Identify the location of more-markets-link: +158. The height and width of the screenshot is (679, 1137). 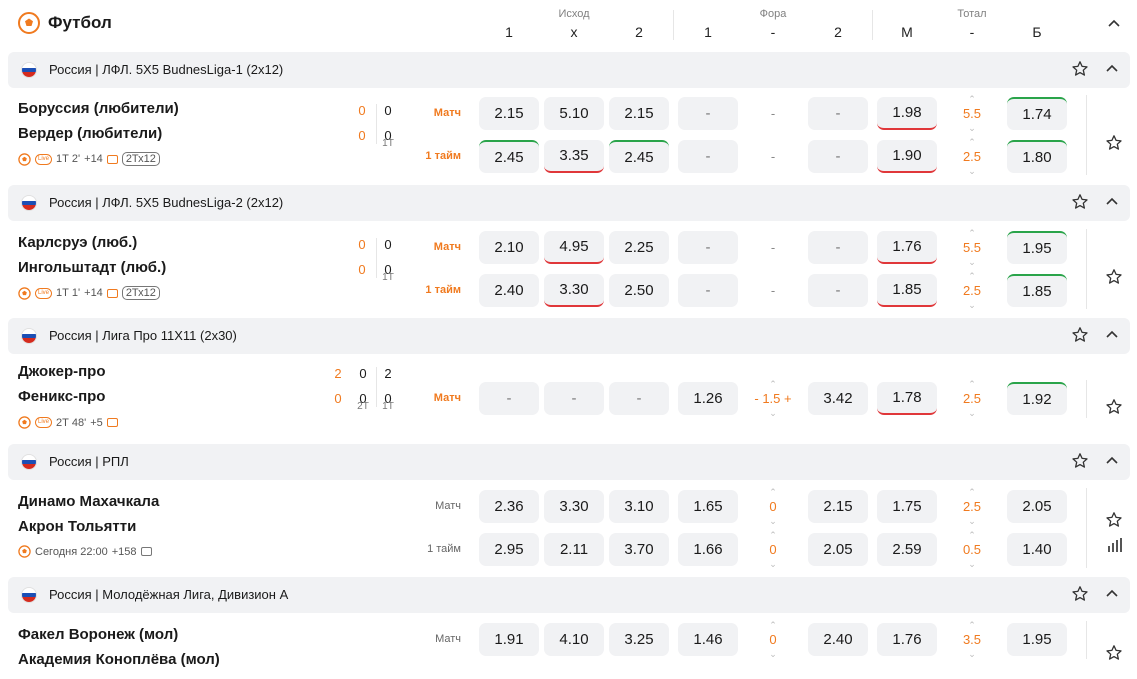
(124, 551).